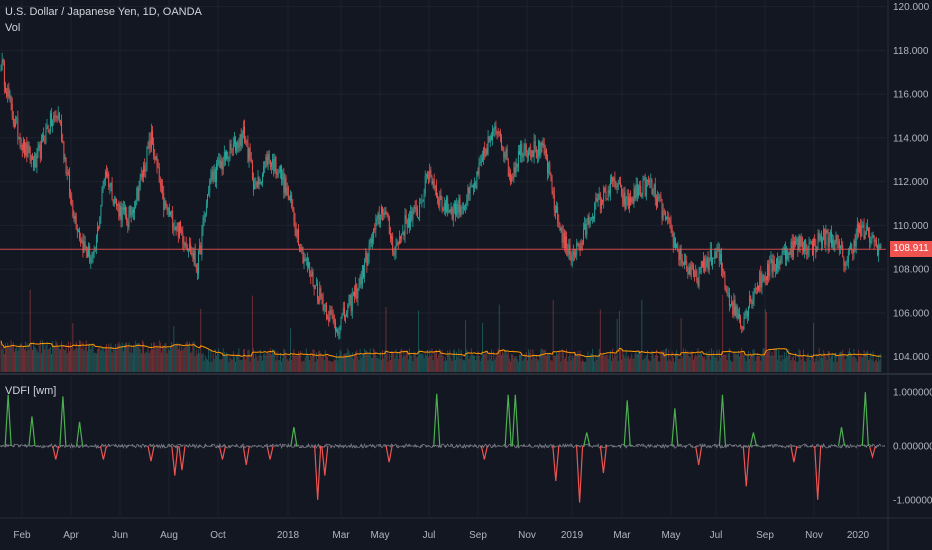 Image resolution: width=932 pixels, height=550 pixels. I want to click on x-tick-label: Feb, so click(22, 535).